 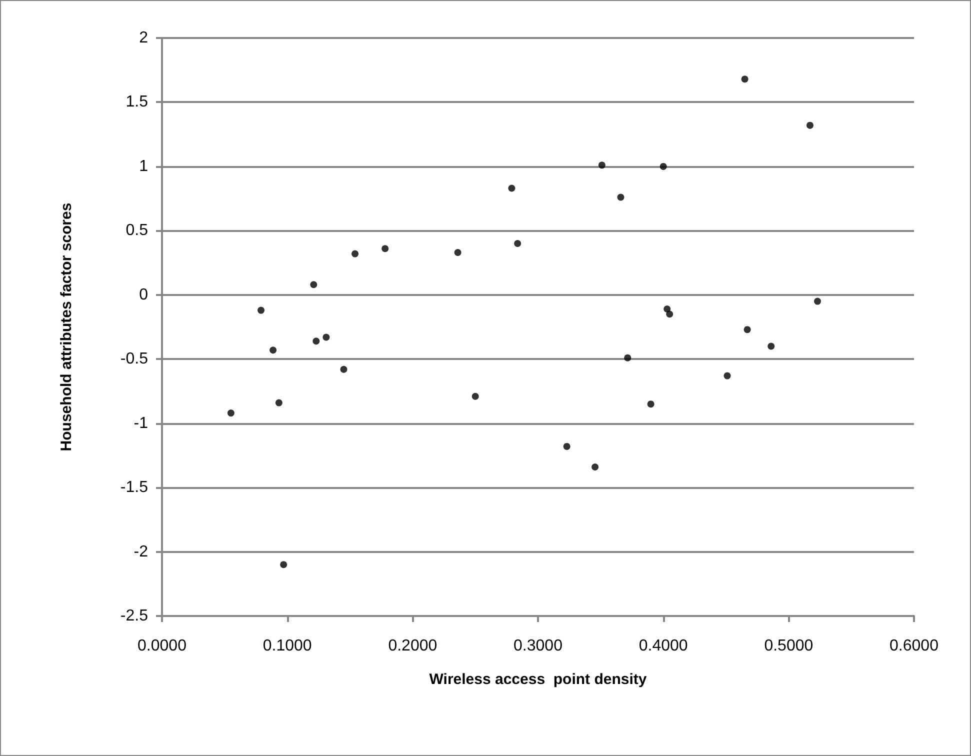 What do you see at coordinates (538, 679) in the screenshot?
I see `x-axis-title: Wireless access point density` at bounding box center [538, 679].